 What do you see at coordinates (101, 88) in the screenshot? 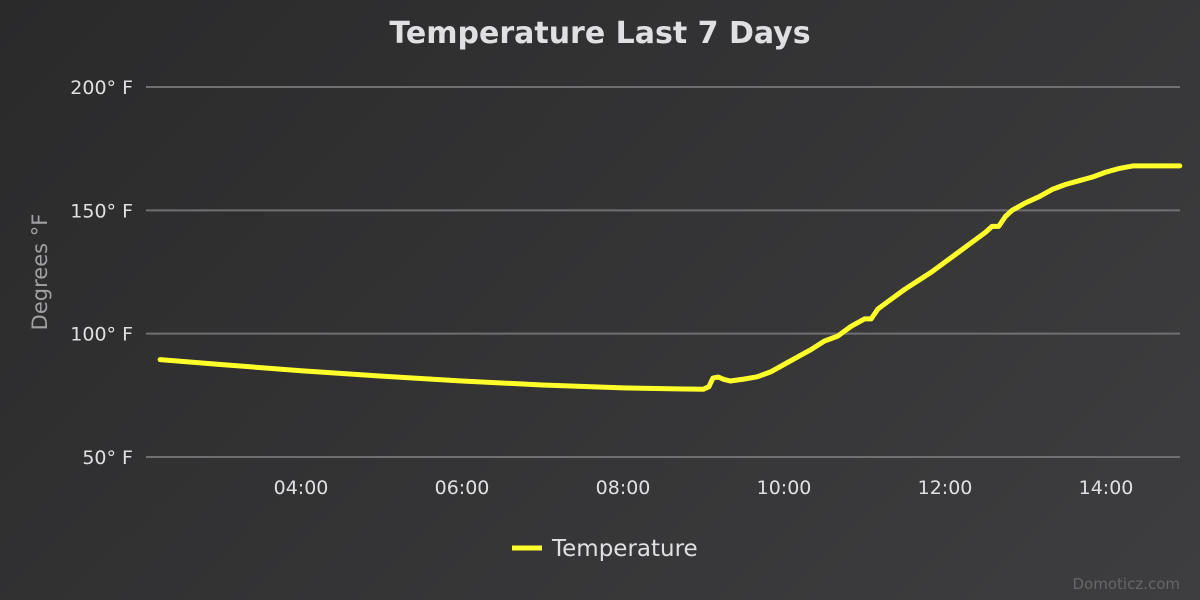
I see `y-tick-label-200: 200° F` at bounding box center [101, 88].